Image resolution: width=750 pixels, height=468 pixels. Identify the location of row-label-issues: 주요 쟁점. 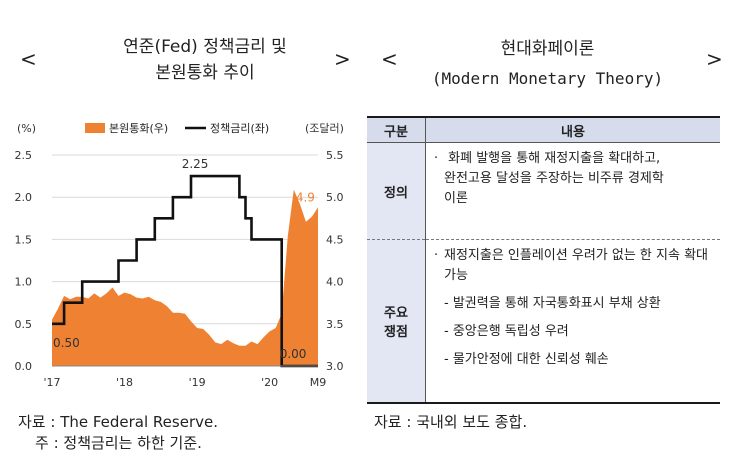
(396, 321).